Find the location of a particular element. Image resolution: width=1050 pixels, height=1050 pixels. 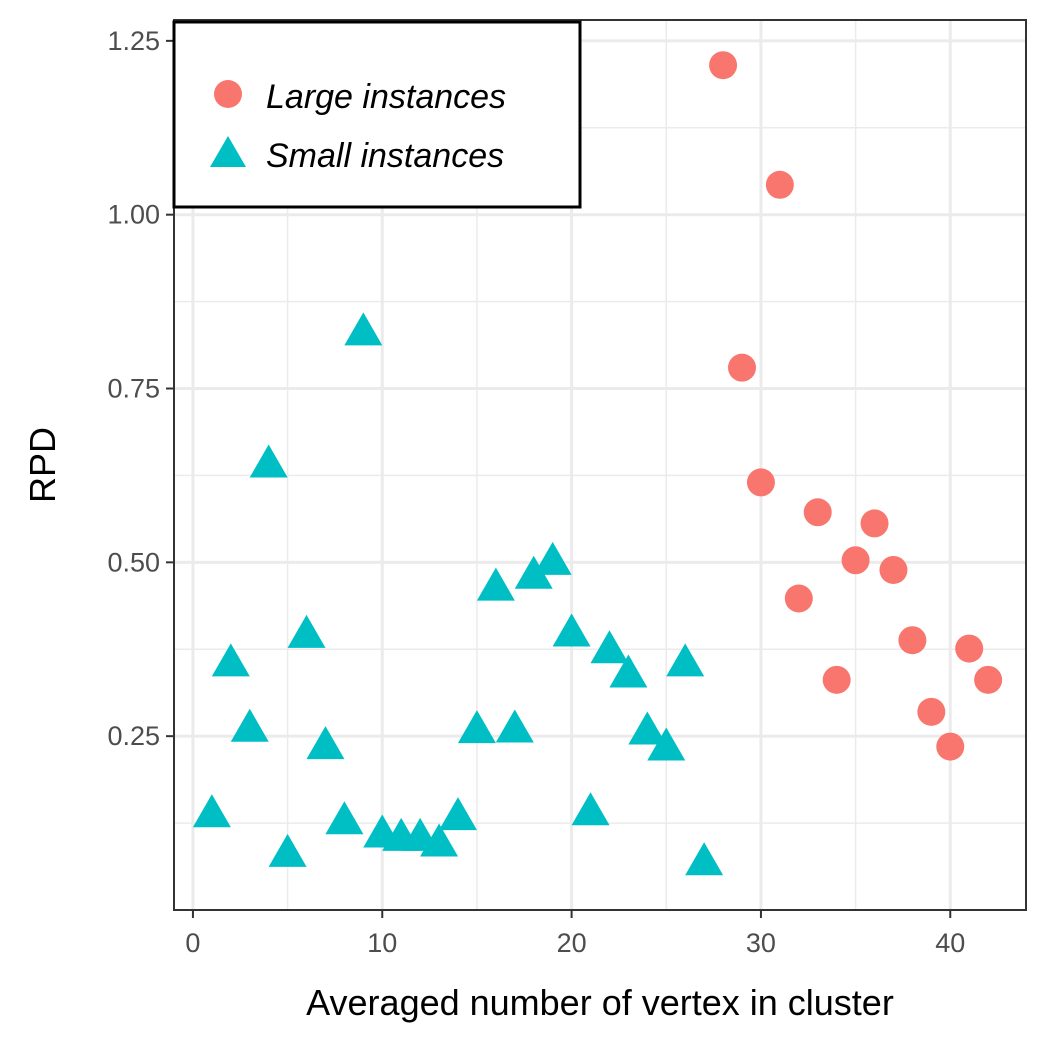

y-tick-label: 0.25 is located at coordinates (133, 736).